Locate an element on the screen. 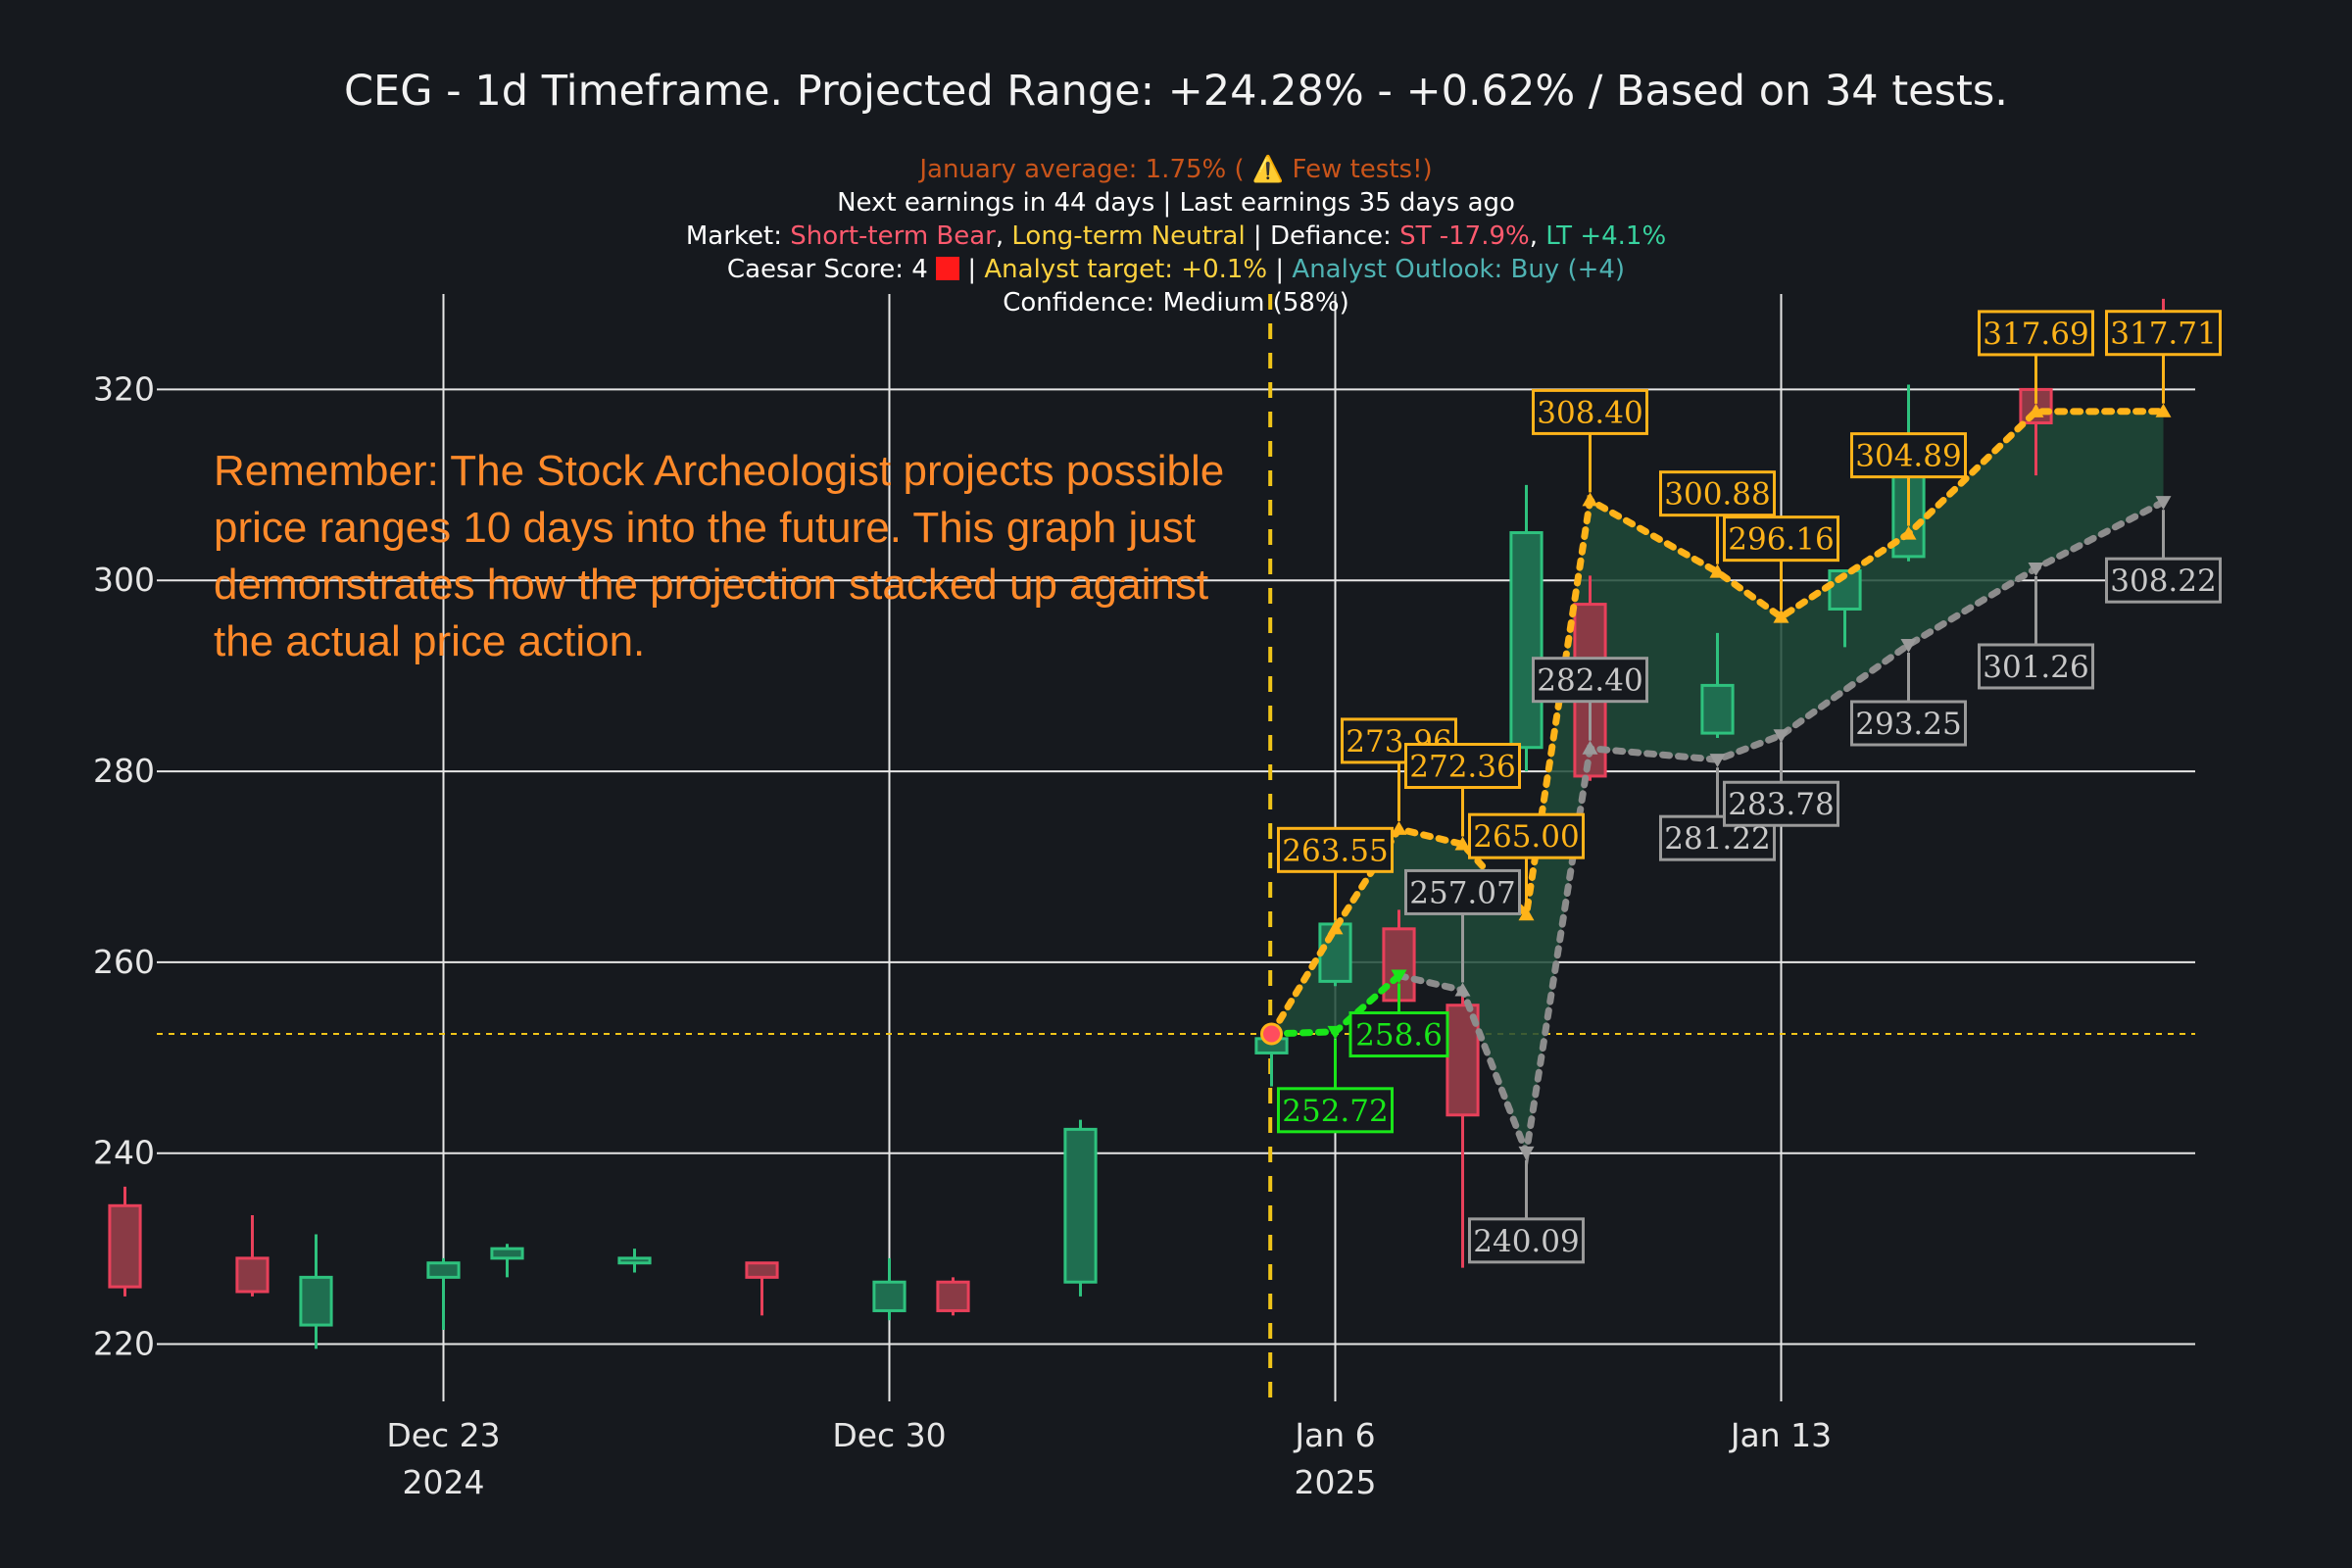 This screenshot has width=2352, height=1568. lower-label-text: 257.07 is located at coordinates (1462, 892).